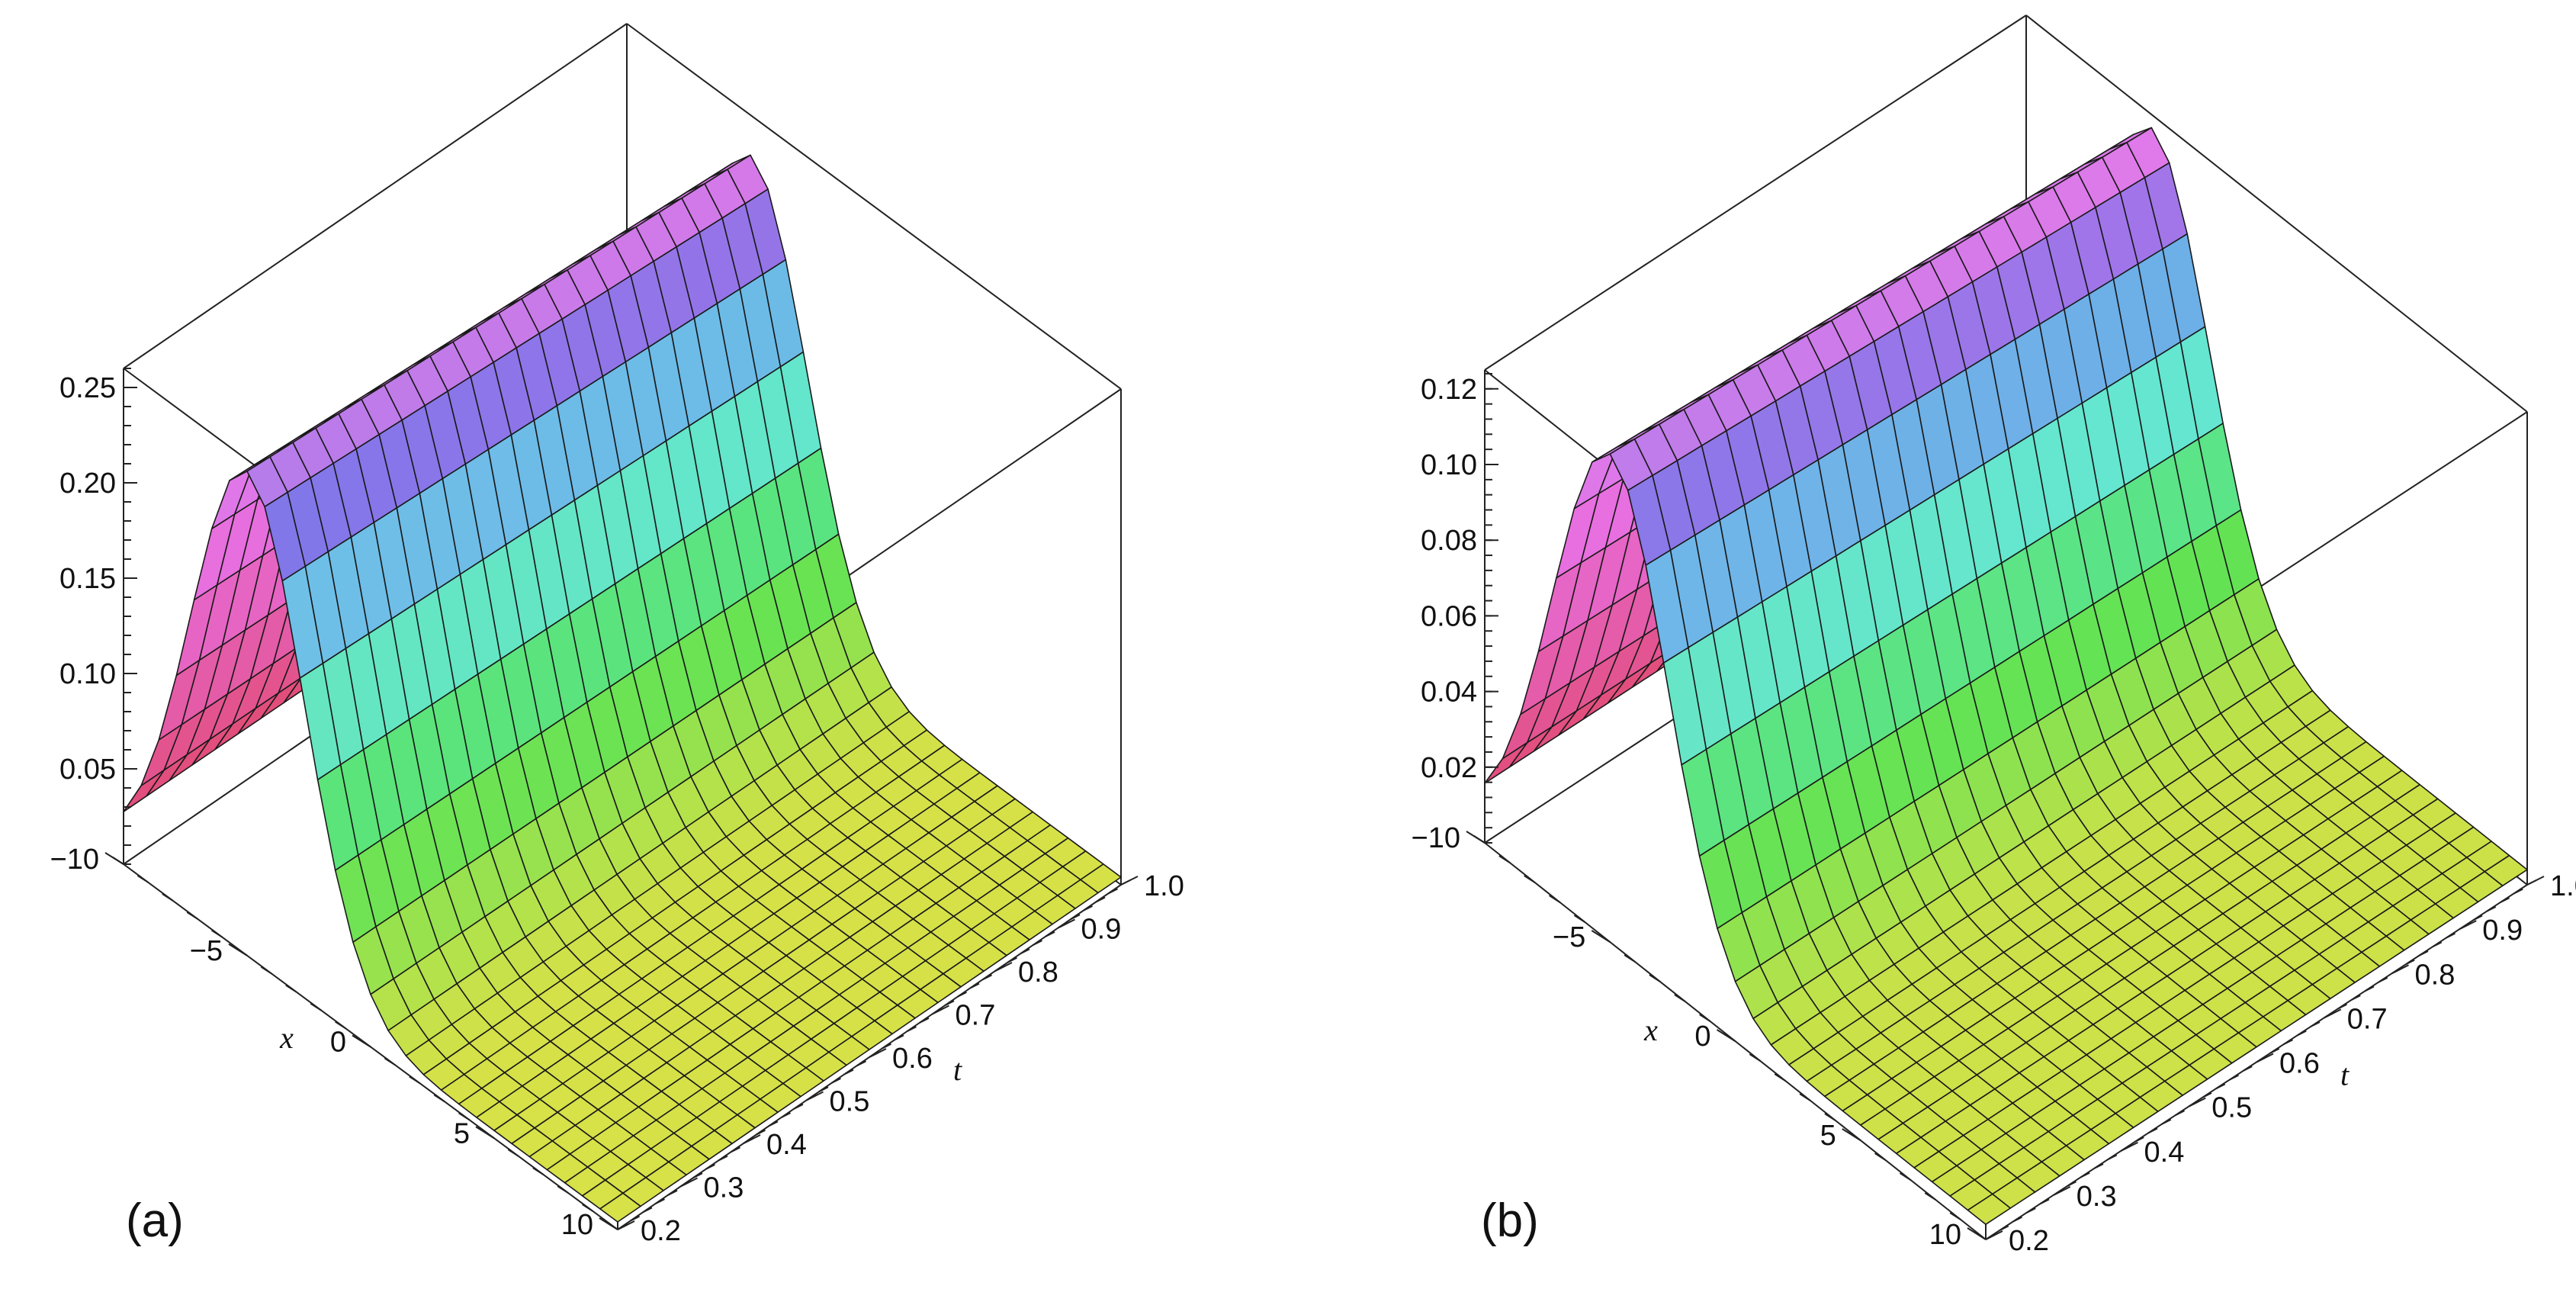 This screenshot has width=2576, height=1302. I want to click on x-tick-label: −5, so click(1569, 937).